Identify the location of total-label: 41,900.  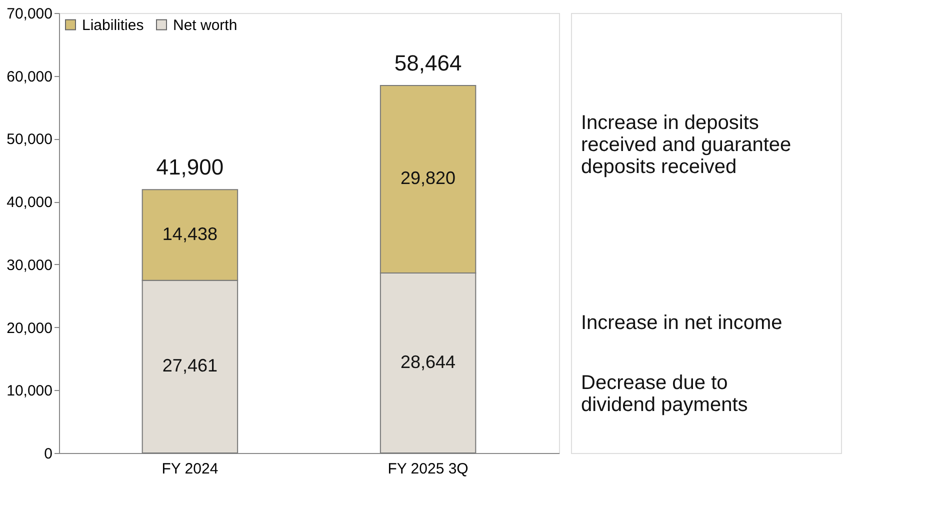
(190, 167).